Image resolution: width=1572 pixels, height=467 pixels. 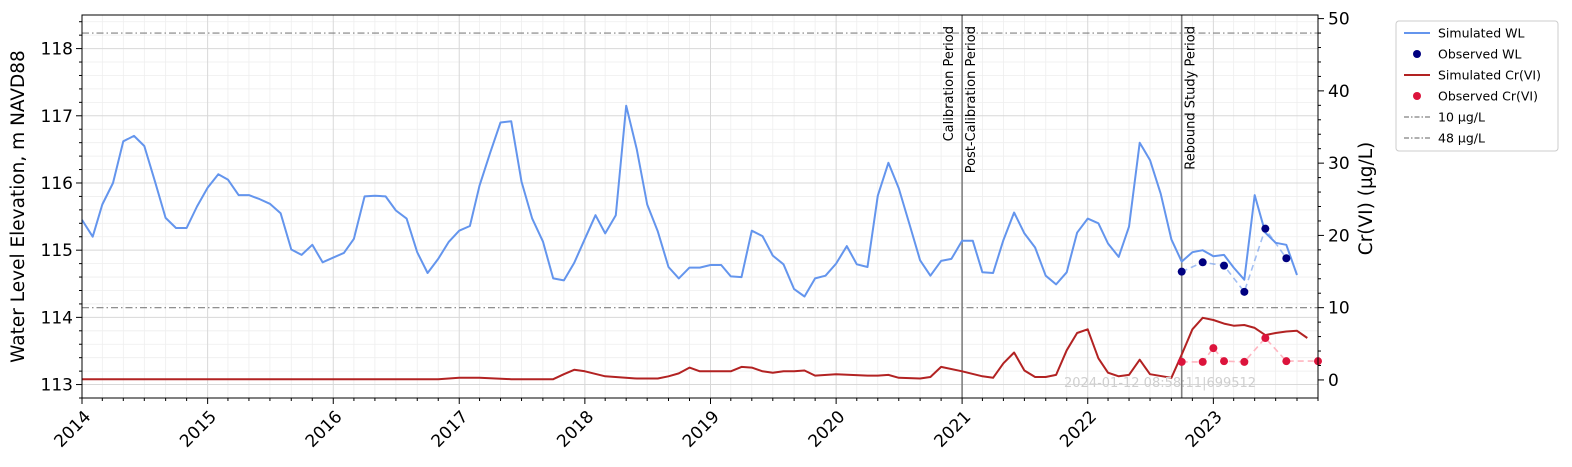 I want to click on legend-observed-wl-swatch, so click(x=1417, y=54).